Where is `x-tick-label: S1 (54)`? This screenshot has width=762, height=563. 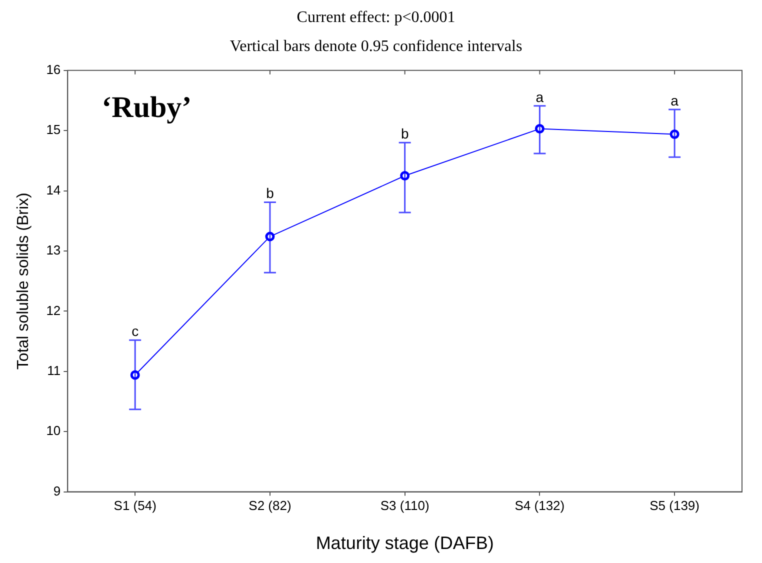
x-tick-label: S1 (54) is located at coordinates (135, 506).